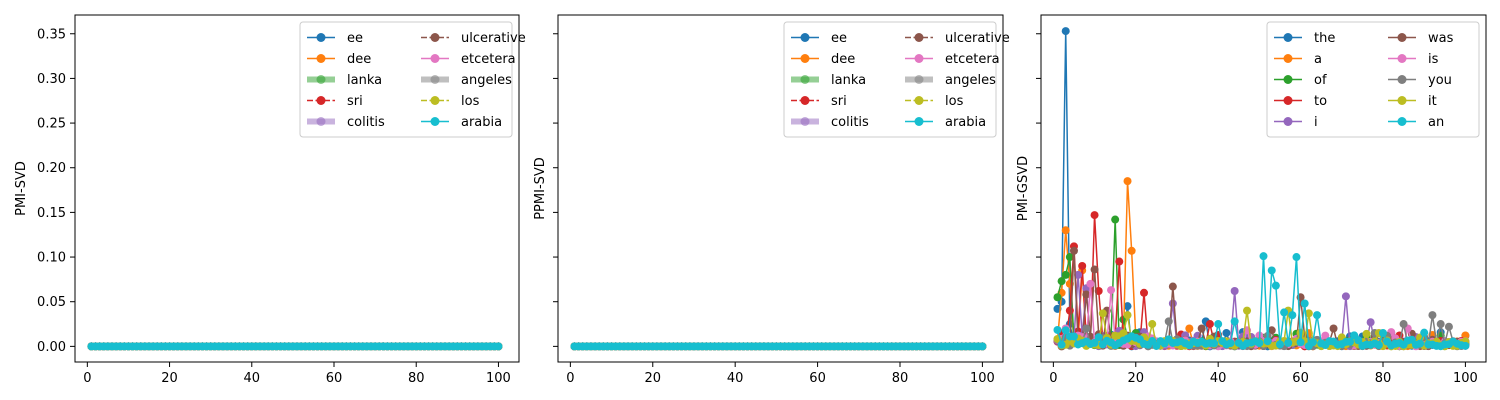  Describe the element at coordinates (344, 80) in the screenshot. I see `legend-item-lanka: lanka` at that location.